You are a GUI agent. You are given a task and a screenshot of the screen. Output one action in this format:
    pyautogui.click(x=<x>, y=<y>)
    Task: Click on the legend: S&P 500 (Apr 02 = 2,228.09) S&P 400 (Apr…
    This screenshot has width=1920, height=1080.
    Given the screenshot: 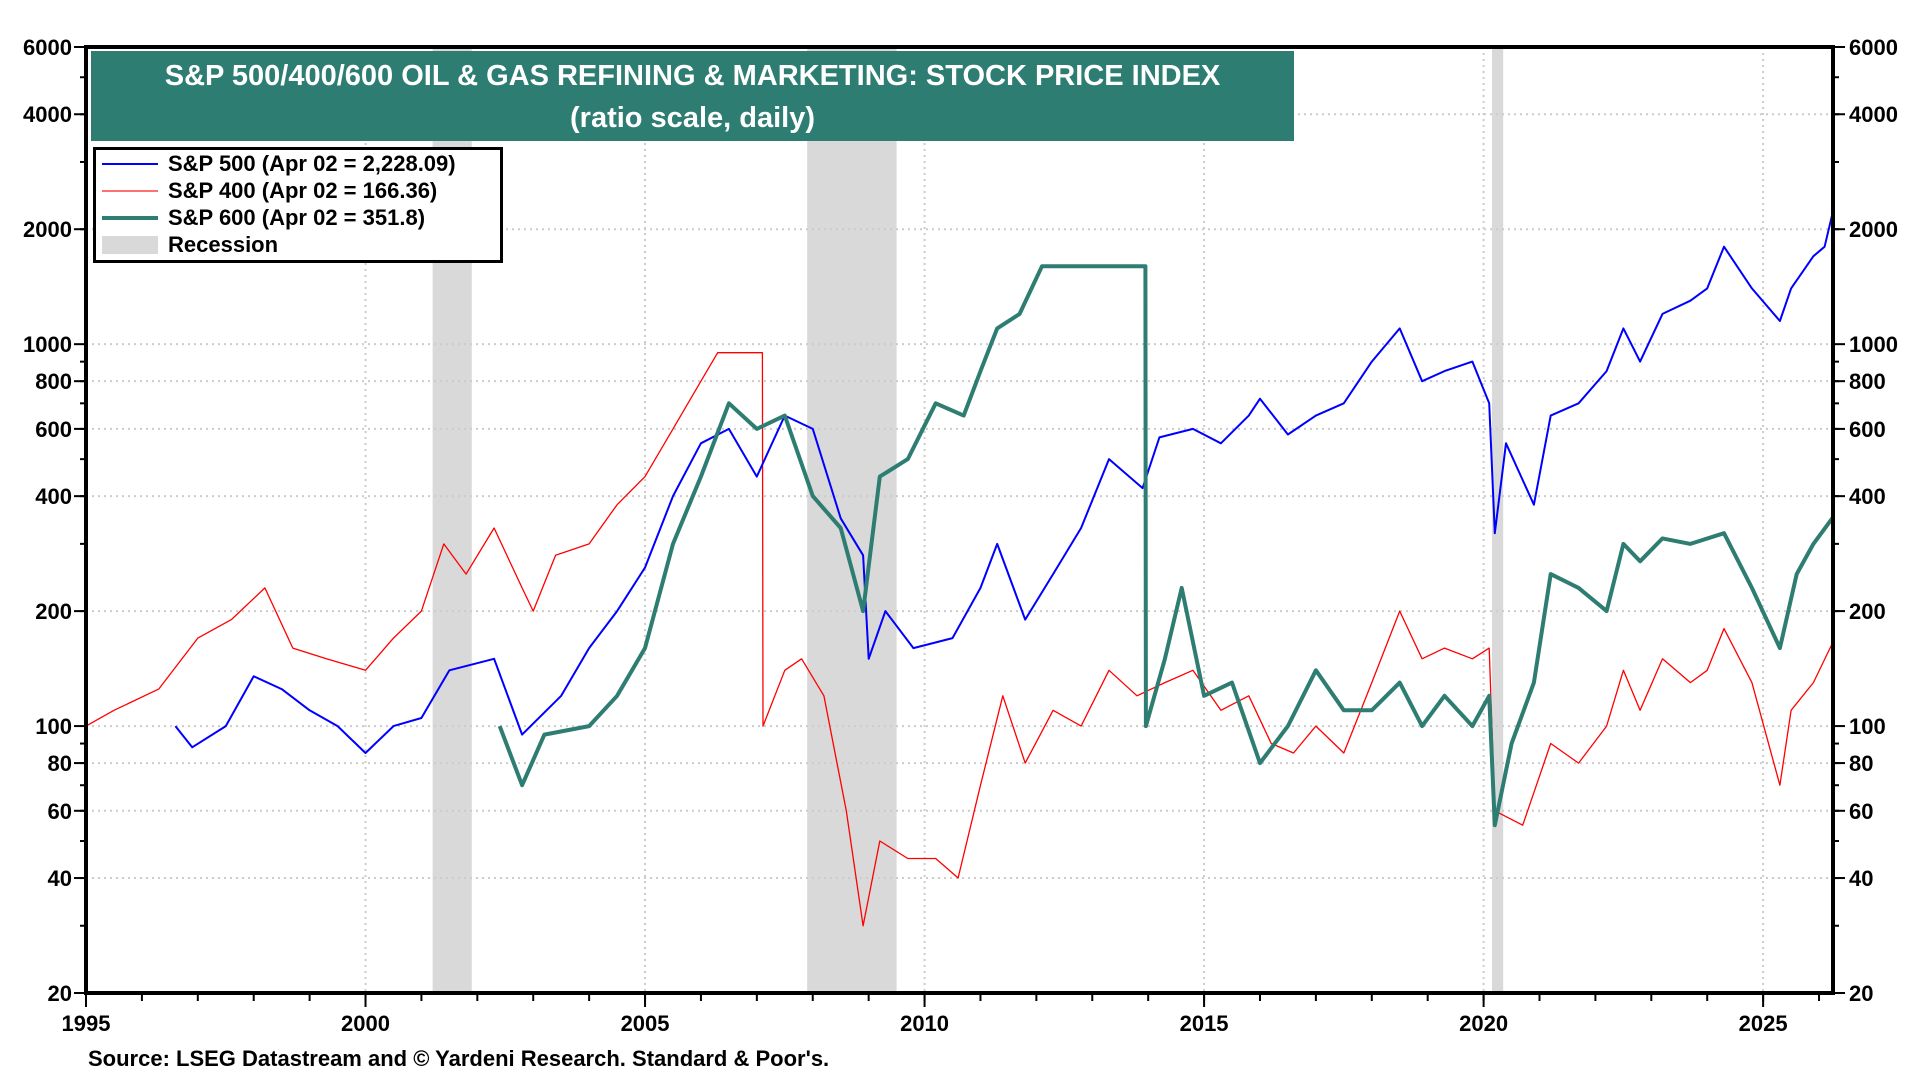 What is the action you would take?
    pyautogui.click(x=298, y=205)
    